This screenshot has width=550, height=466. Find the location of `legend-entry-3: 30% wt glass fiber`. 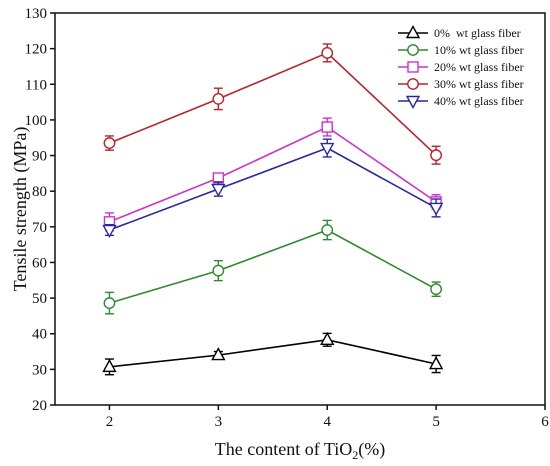

legend-entry-3: 30% wt glass fiber is located at coordinates (461, 84).